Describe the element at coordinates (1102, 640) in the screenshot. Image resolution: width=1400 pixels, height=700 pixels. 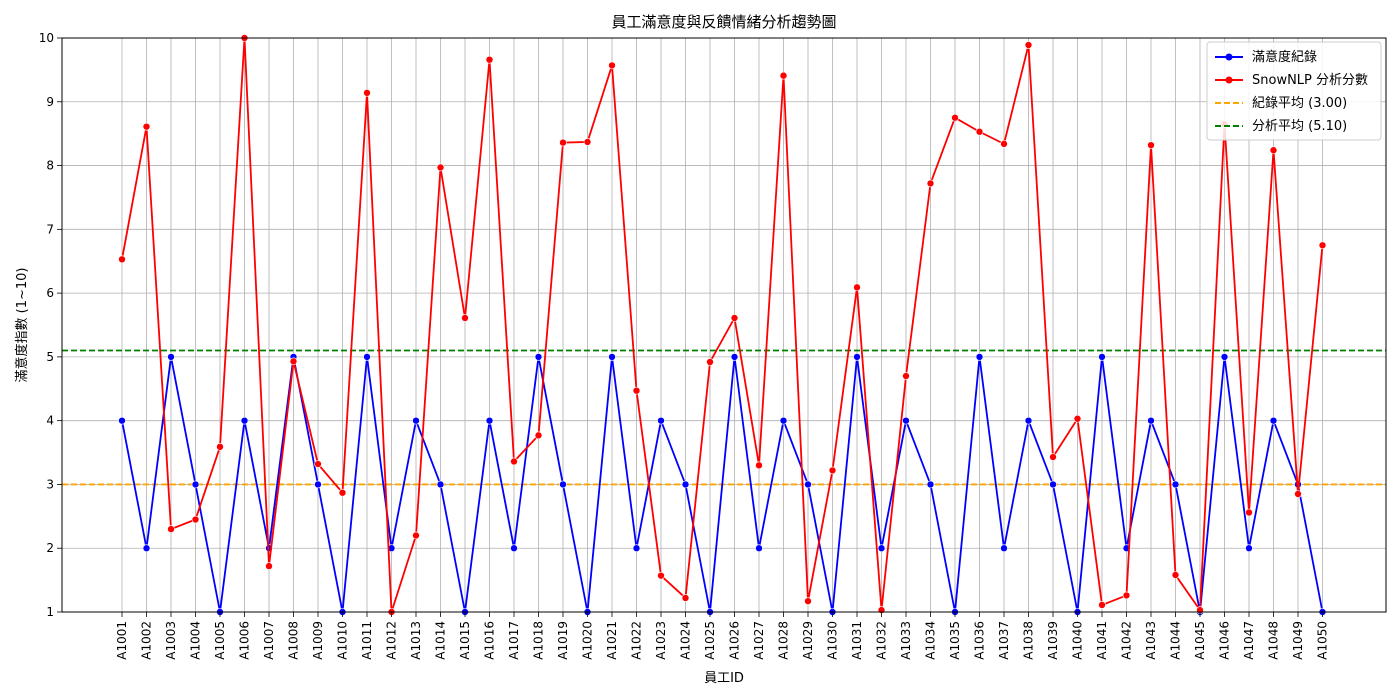
I see `x-tick-label: A1041` at that location.